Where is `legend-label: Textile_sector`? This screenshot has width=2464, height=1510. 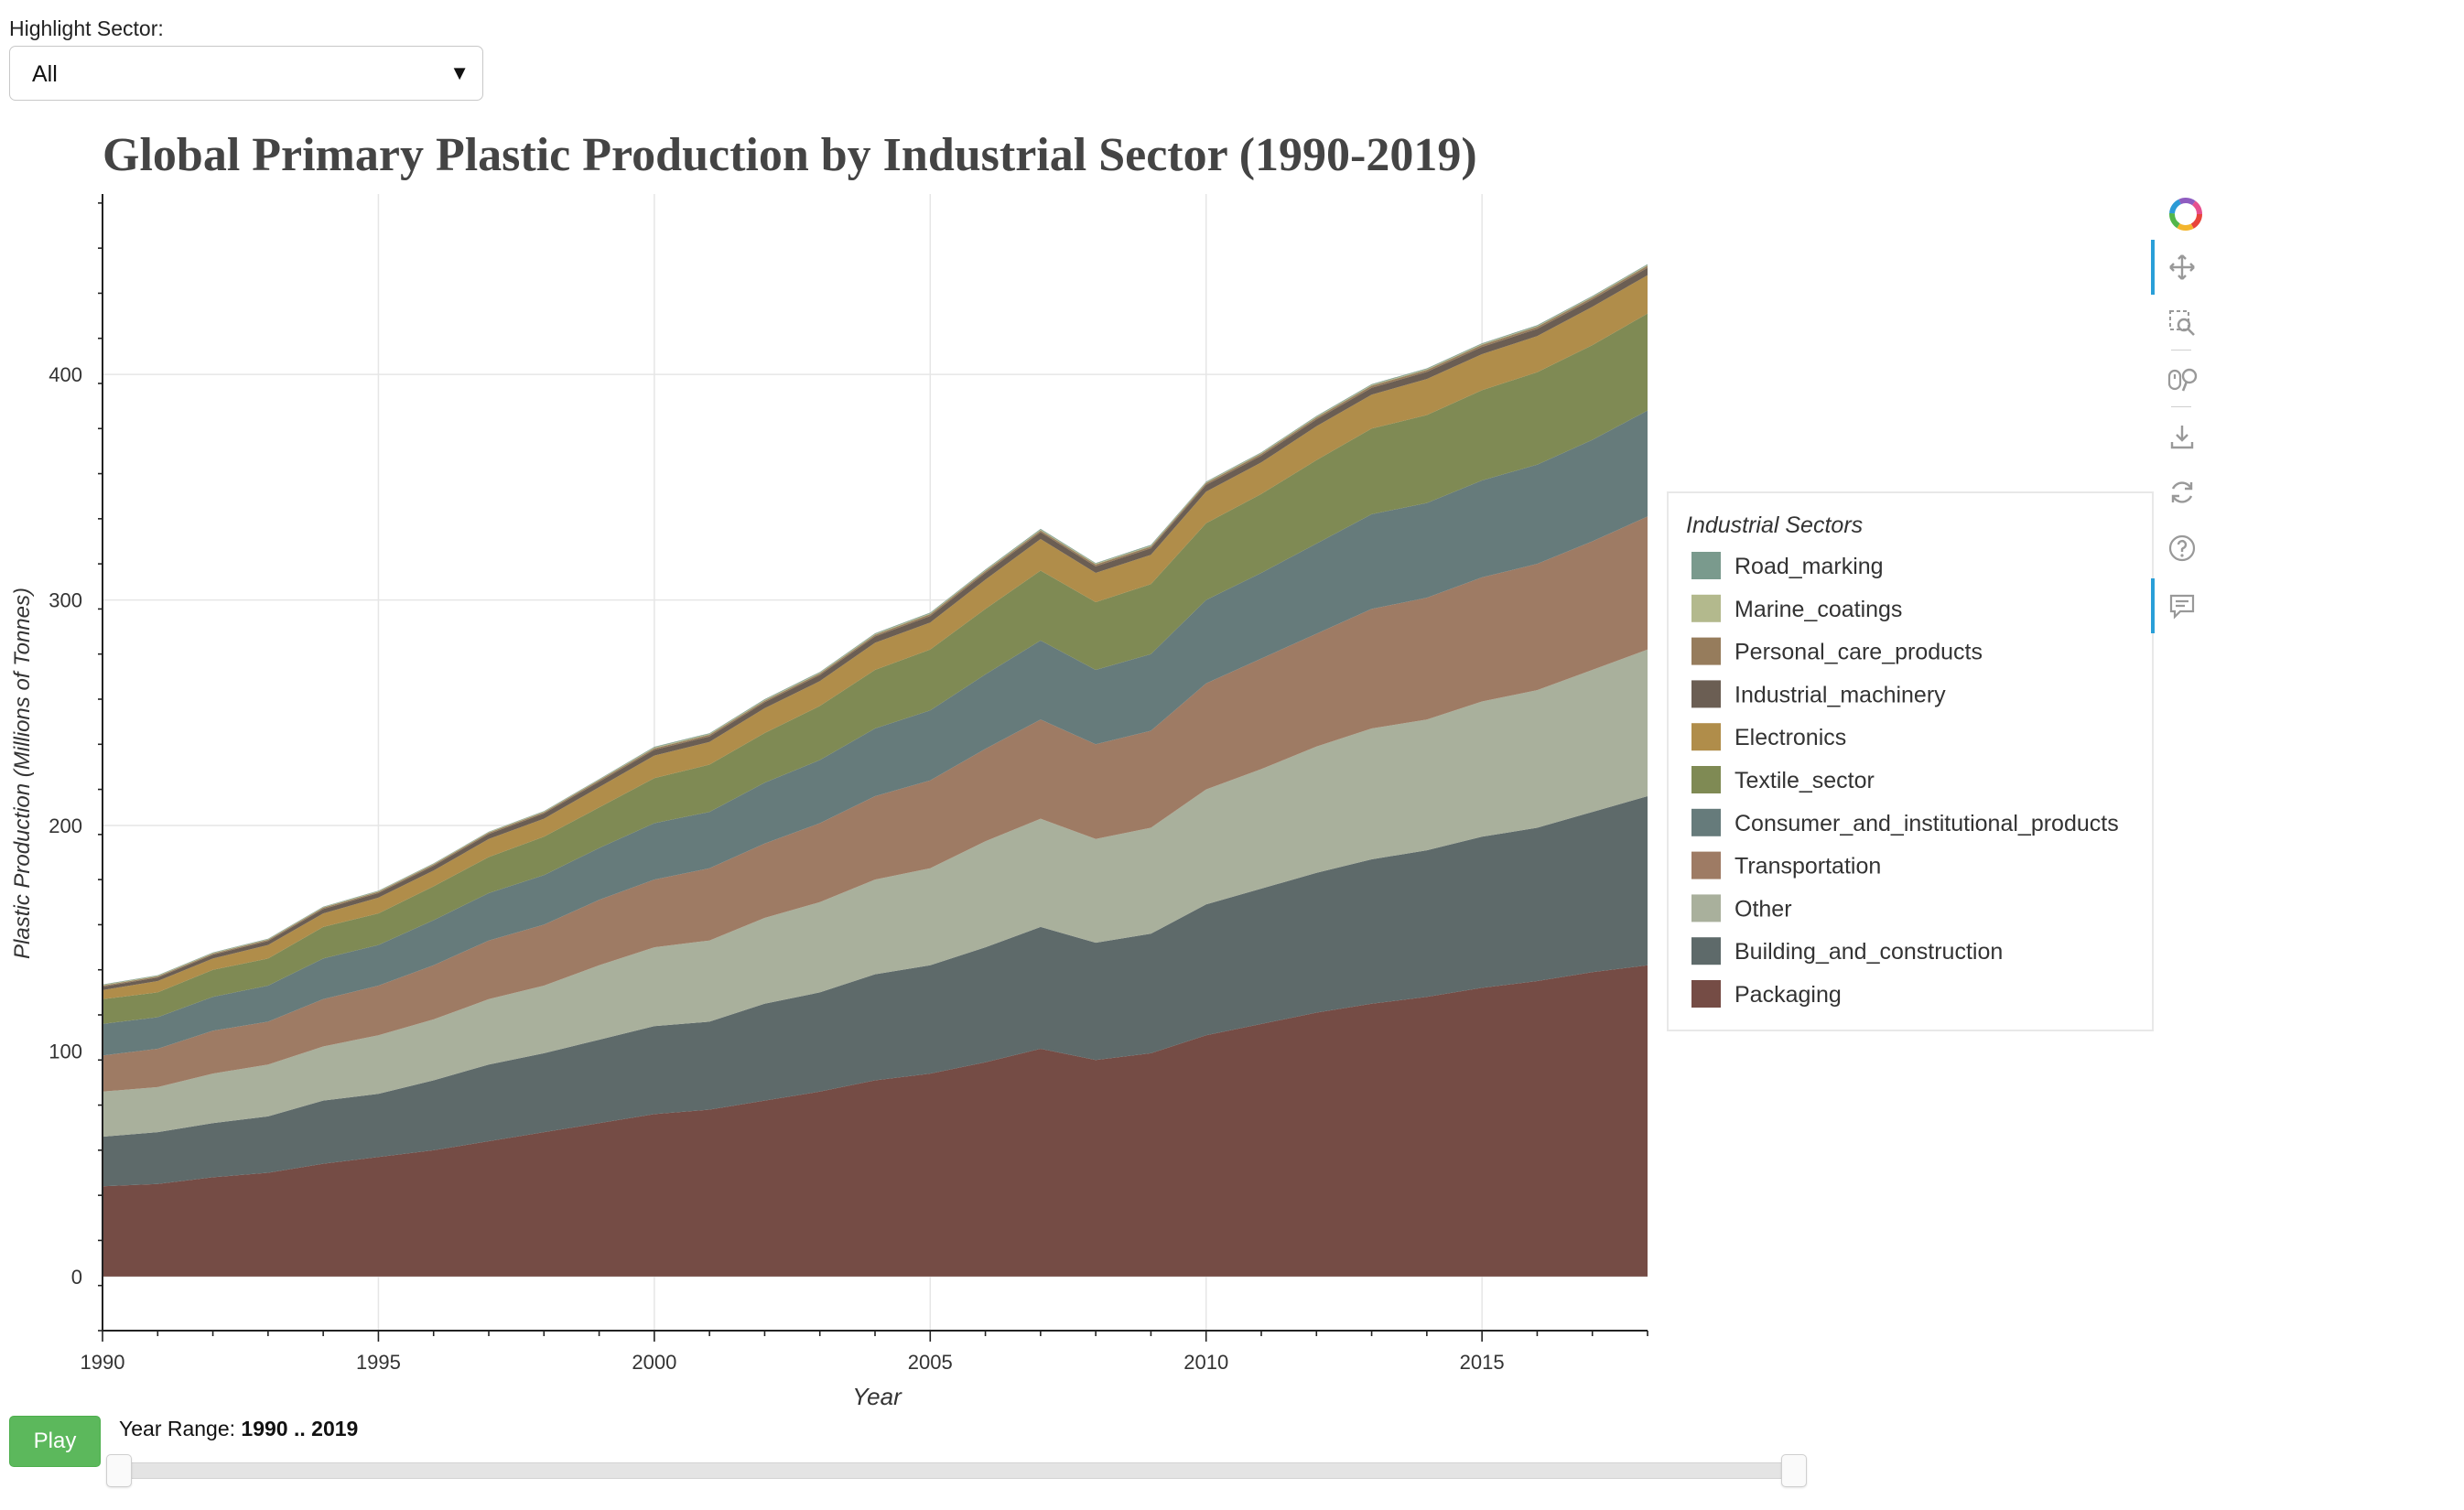
legend-label: Textile_sector is located at coordinates (1805, 780).